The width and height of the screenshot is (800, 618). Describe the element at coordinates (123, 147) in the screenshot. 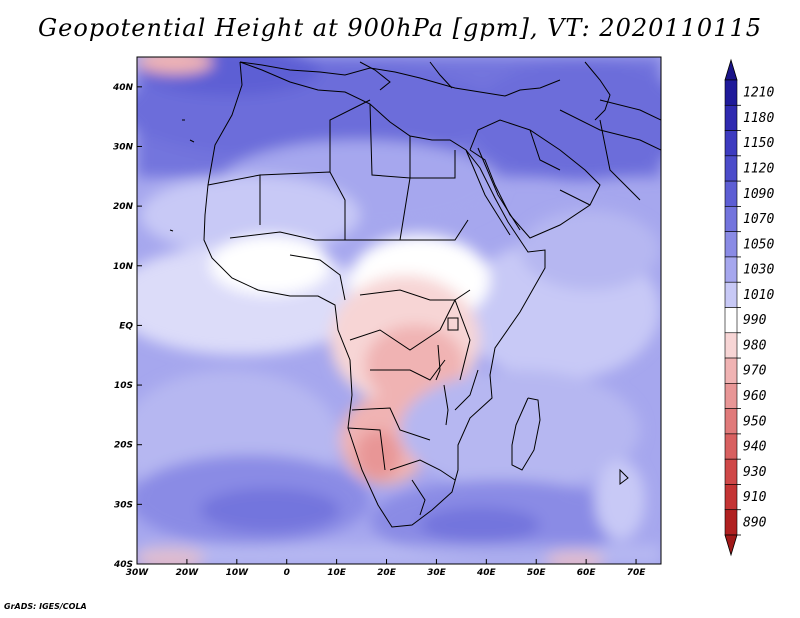

I see `lat-tick-label: 30N` at that location.